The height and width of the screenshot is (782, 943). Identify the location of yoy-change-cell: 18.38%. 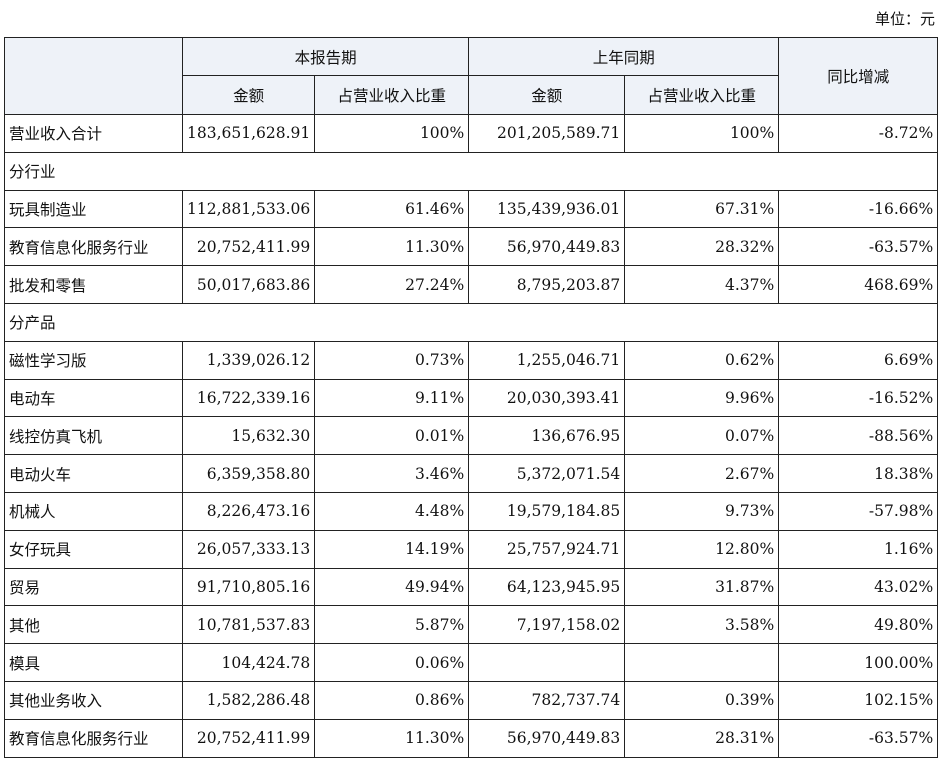
(858, 473).